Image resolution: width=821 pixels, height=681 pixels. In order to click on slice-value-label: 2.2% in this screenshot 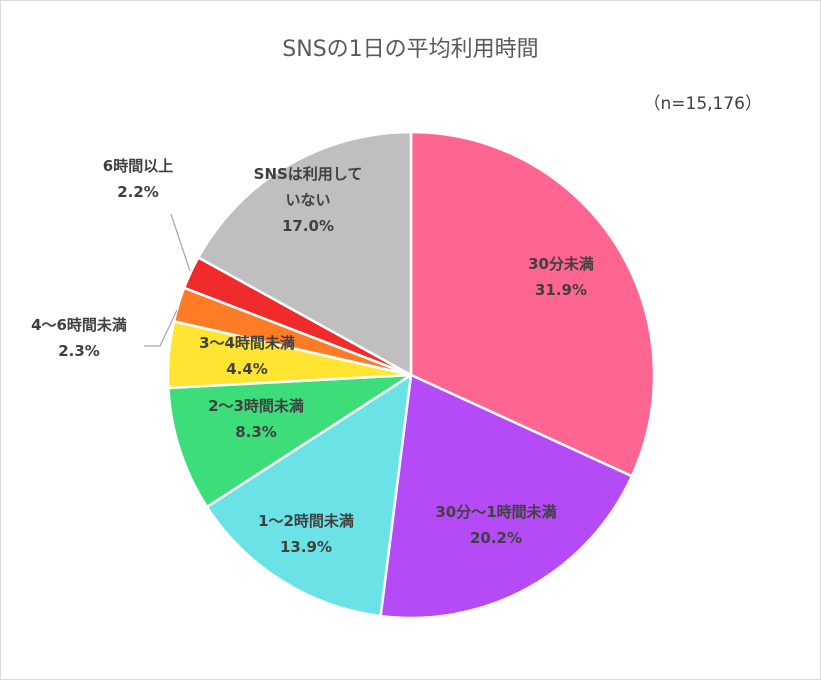, I will do `click(138, 192)`.